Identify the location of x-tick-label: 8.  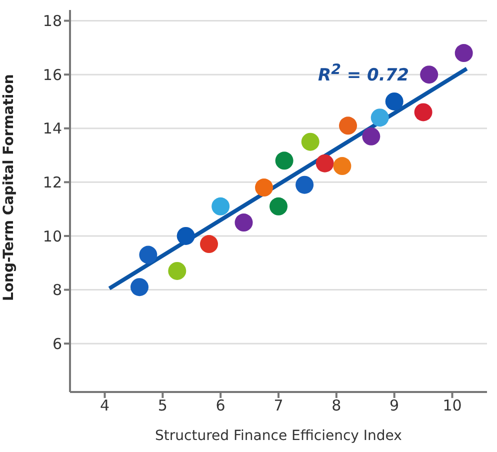
(337, 405).